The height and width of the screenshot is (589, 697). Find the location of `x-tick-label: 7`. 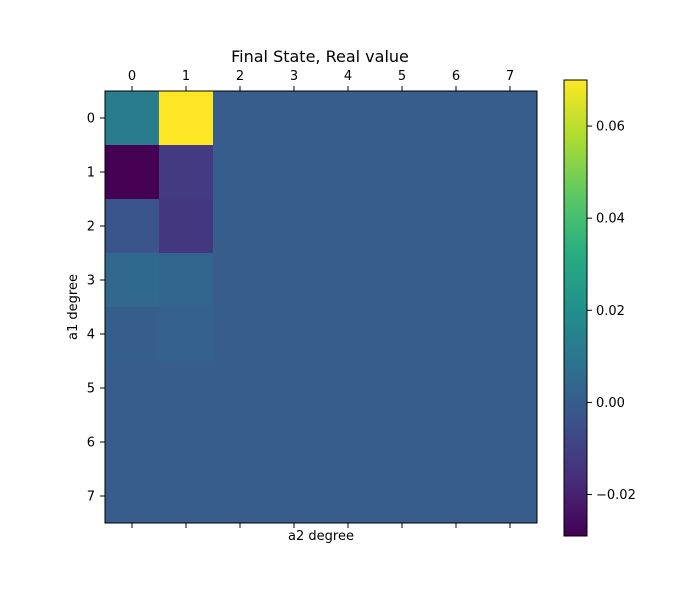

x-tick-label: 7 is located at coordinates (510, 76).